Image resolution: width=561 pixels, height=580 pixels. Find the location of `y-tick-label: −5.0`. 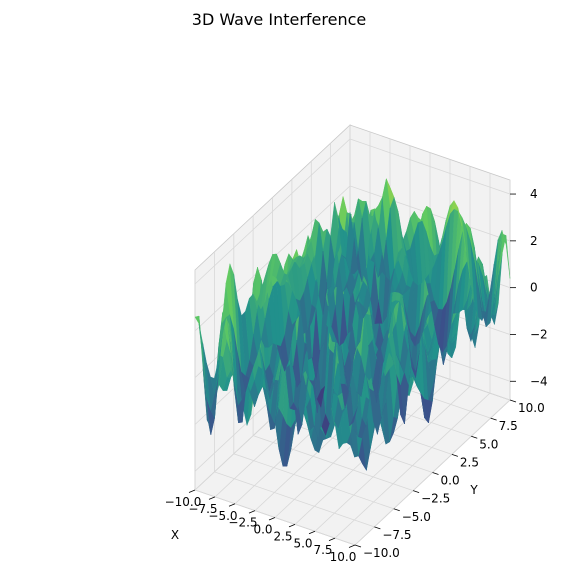

y-tick-label: −5.0 is located at coordinates (416, 517).